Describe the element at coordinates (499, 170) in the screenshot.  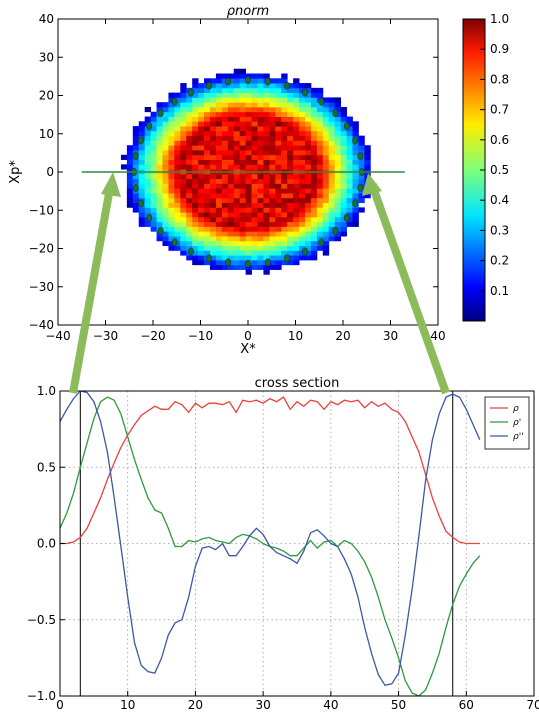
I see `colorbar-tick-label: 0.5` at that location.